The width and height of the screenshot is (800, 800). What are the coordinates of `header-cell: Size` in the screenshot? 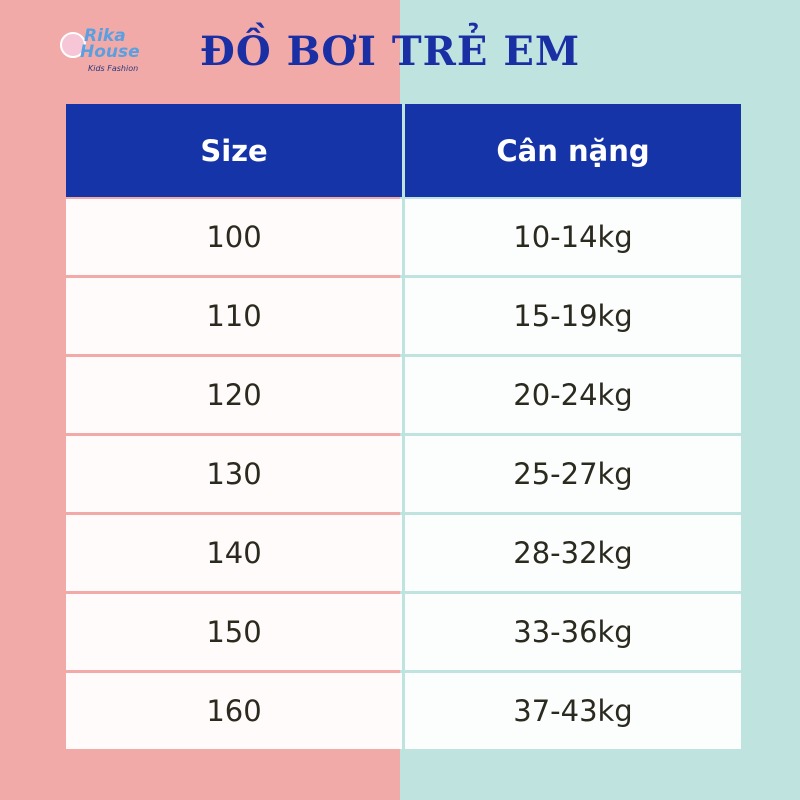 It's located at (234, 150).